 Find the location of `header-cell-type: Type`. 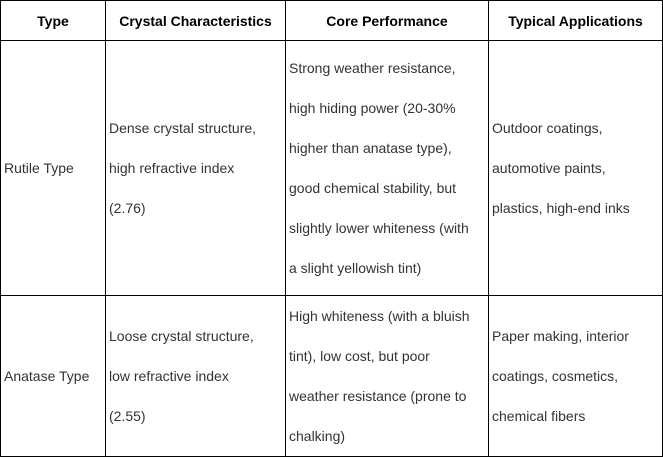

header-cell-type: Type is located at coordinates (53, 20).